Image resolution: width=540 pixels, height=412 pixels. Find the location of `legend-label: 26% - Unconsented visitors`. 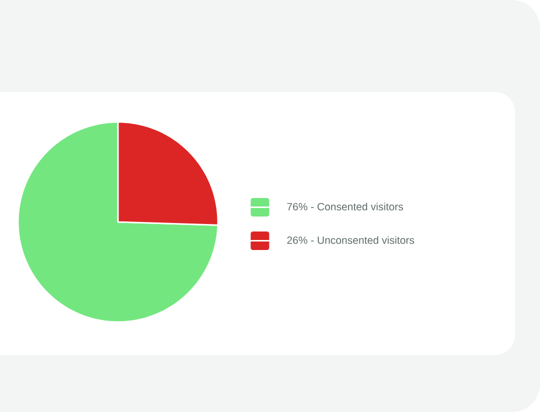

legend-label: 26% - Unconsented visitors is located at coordinates (350, 240).